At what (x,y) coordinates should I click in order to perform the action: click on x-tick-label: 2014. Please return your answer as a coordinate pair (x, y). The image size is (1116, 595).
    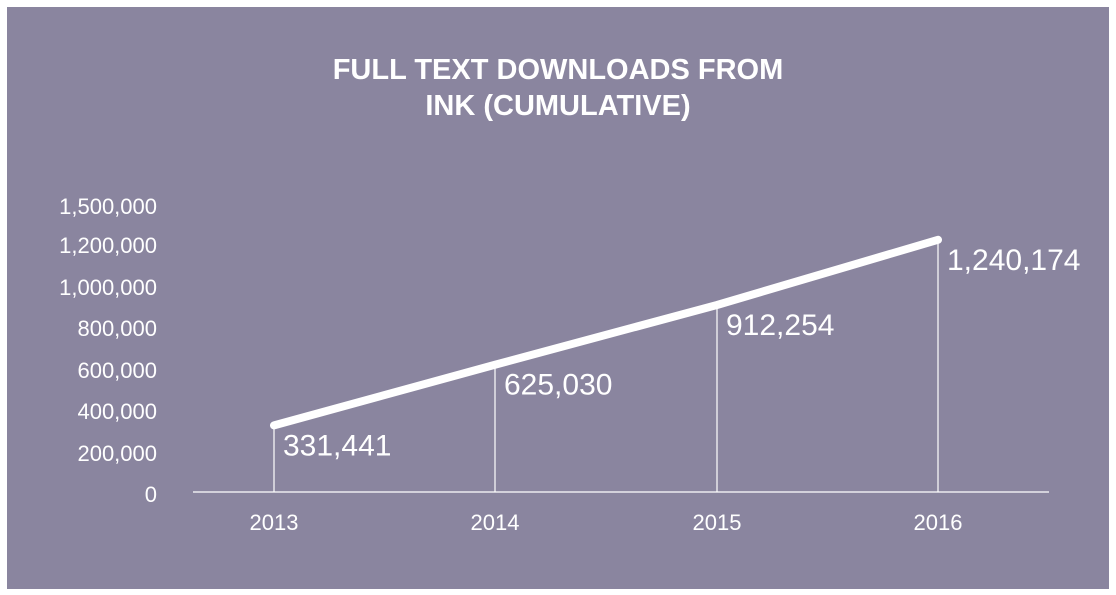
    Looking at the image, I should click on (495, 522).